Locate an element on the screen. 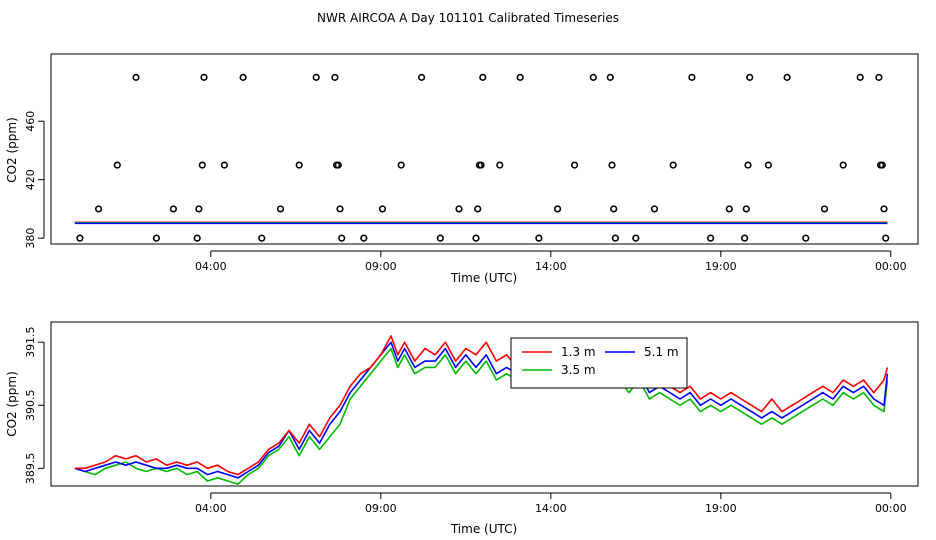 The height and width of the screenshot is (540, 936). legend-box is located at coordinates (599, 363).